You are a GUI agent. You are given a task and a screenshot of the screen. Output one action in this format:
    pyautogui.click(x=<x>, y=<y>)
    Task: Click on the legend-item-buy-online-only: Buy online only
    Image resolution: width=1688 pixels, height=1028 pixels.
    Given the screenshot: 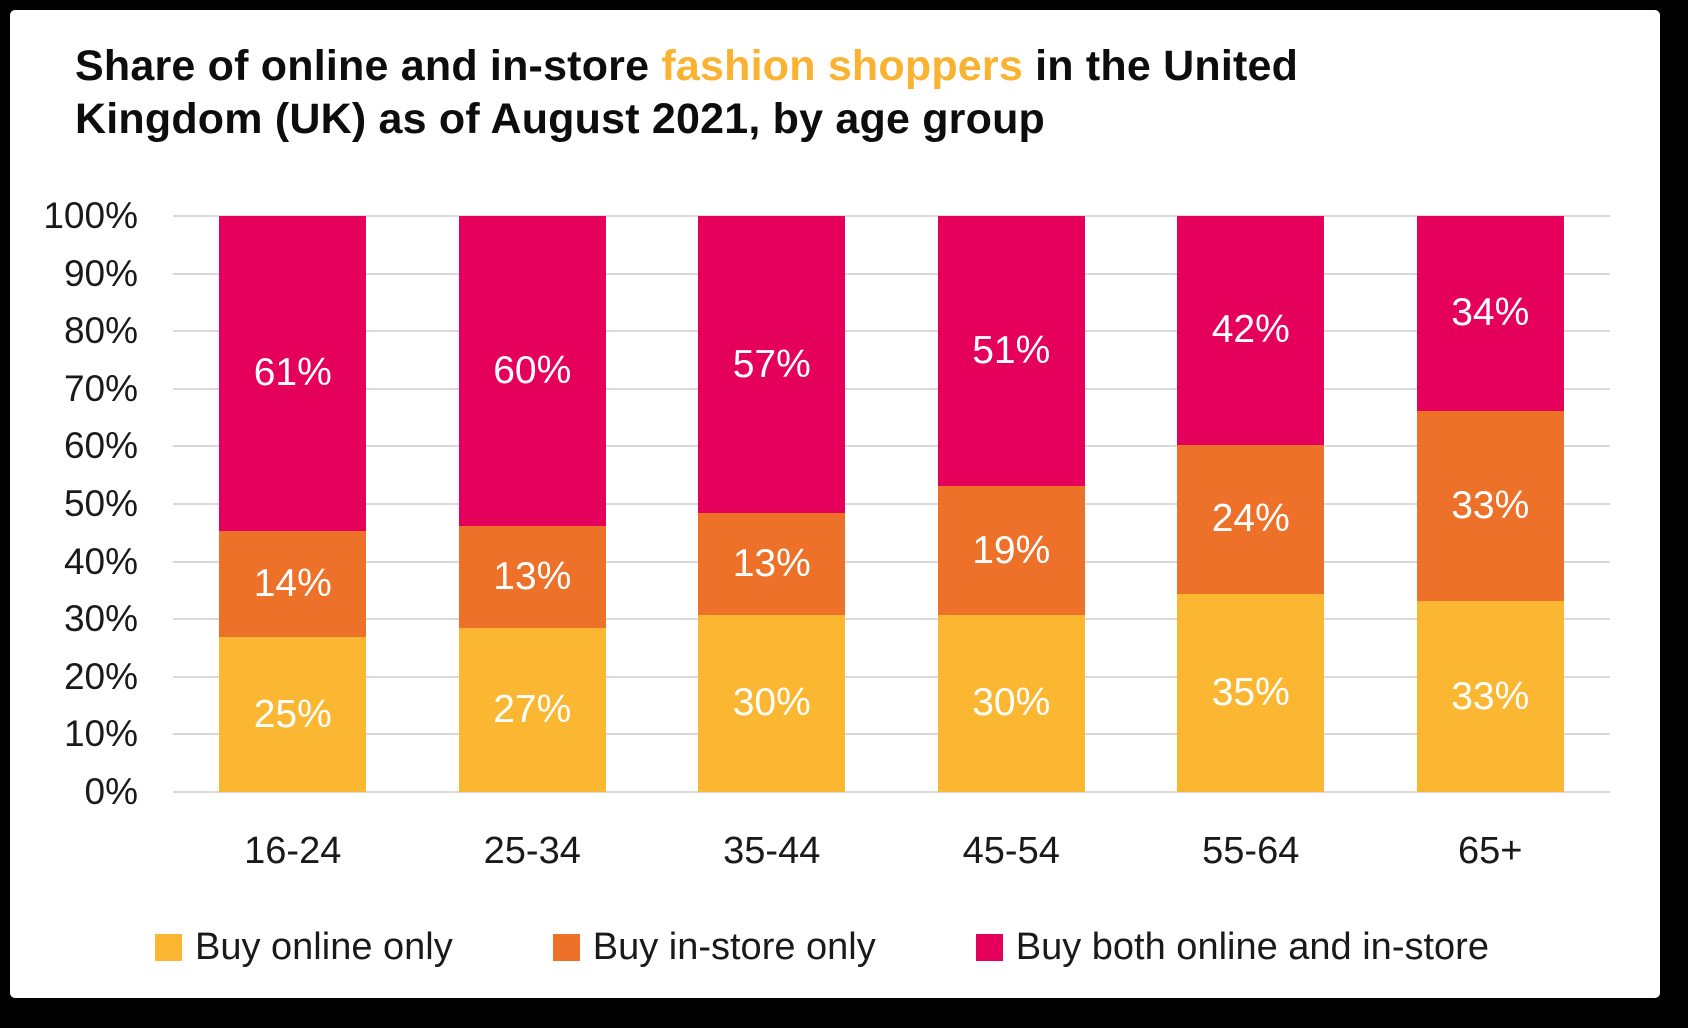 What is the action you would take?
    pyautogui.click(x=304, y=947)
    